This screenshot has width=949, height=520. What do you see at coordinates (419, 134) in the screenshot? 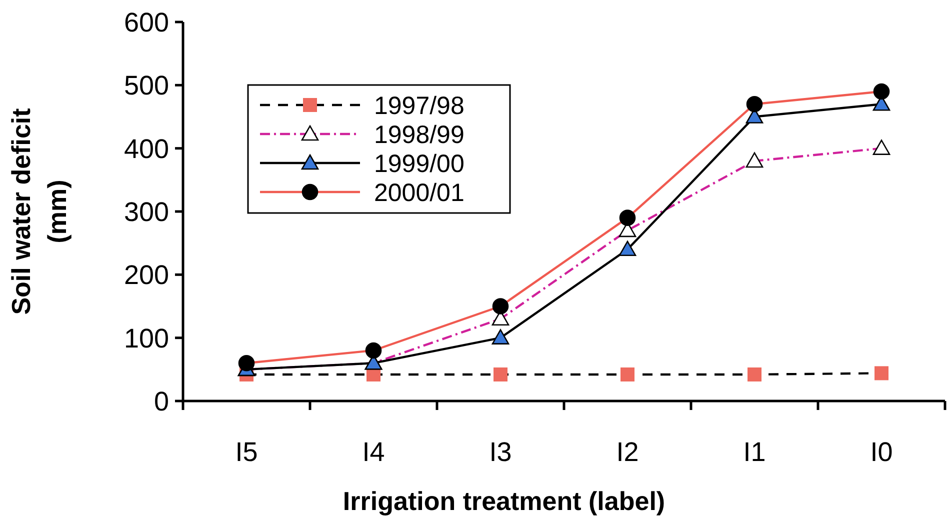
I see `legend-label: 1998/99` at bounding box center [419, 134].